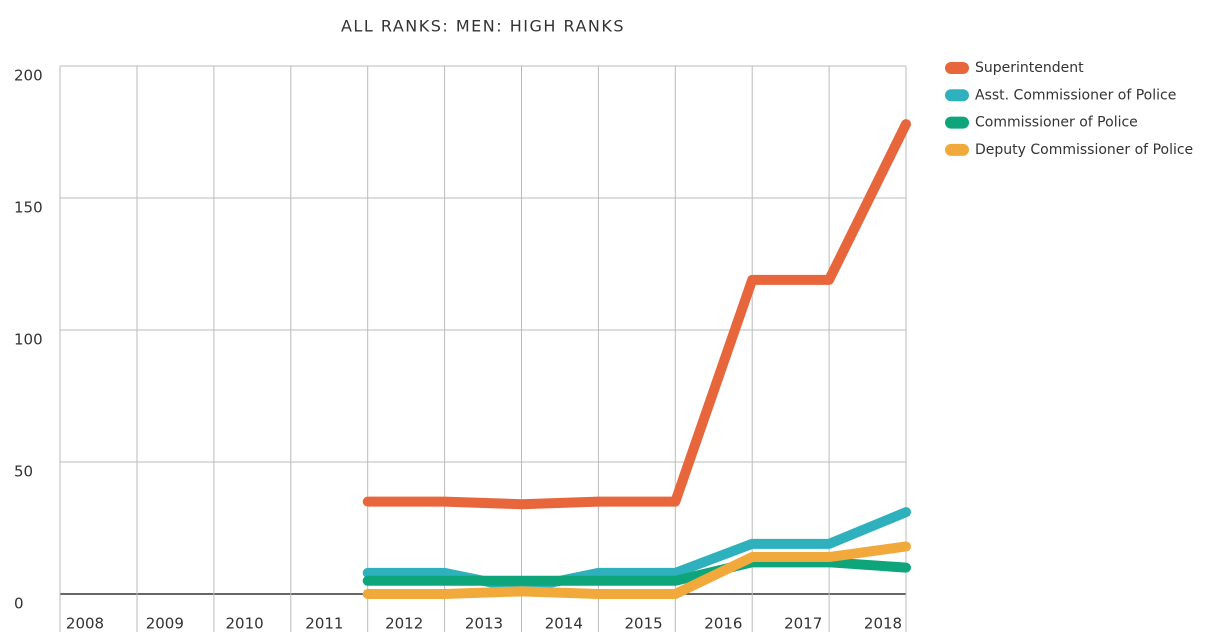 The width and height of the screenshot is (1206, 632). What do you see at coordinates (28, 340) in the screenshot?
I see `y-tick-label: 100` at bounding box center [28, 340].